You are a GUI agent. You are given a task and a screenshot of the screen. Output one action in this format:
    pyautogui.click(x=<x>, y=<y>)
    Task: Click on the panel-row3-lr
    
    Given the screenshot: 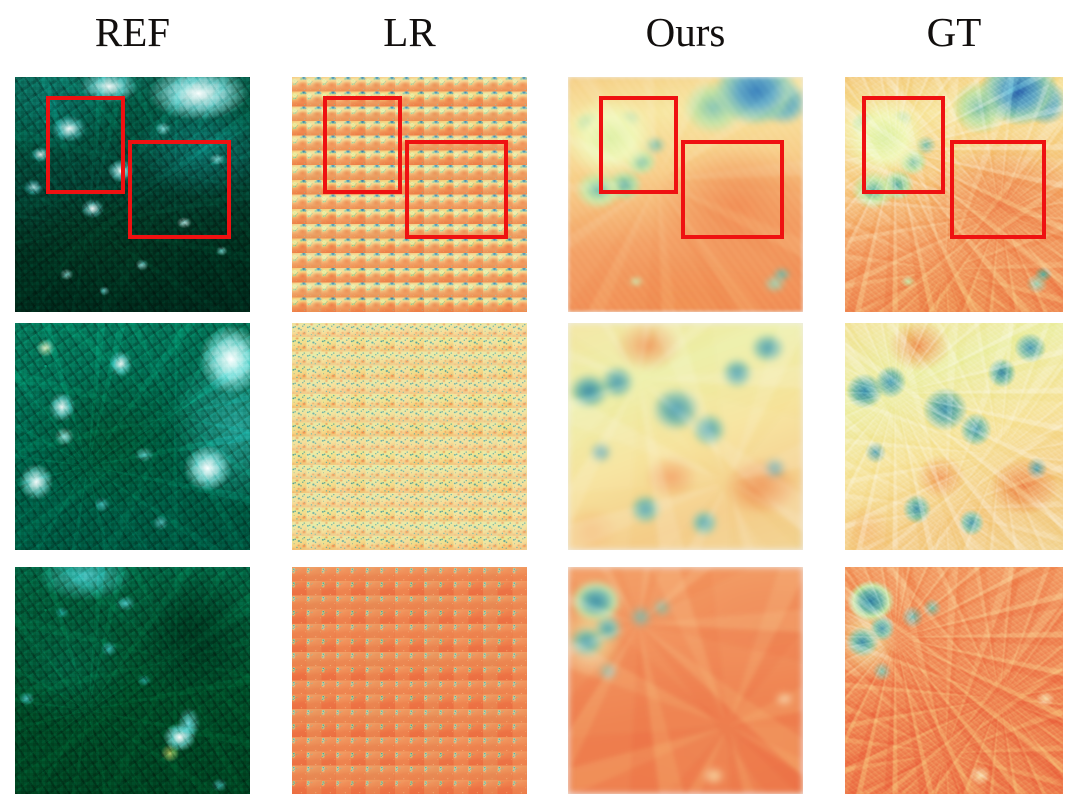 What is the action you would take?
    pyautogui.click(x=409, y=680)
    